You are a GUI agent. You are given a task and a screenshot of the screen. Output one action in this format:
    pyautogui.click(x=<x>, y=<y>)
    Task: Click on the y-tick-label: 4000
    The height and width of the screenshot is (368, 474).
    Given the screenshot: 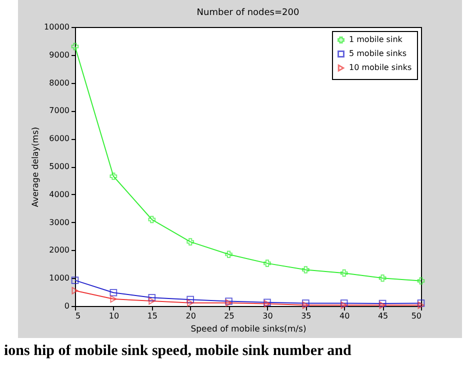 What is the action you would take?
    pyautogui.click(x=59, y=194)
    